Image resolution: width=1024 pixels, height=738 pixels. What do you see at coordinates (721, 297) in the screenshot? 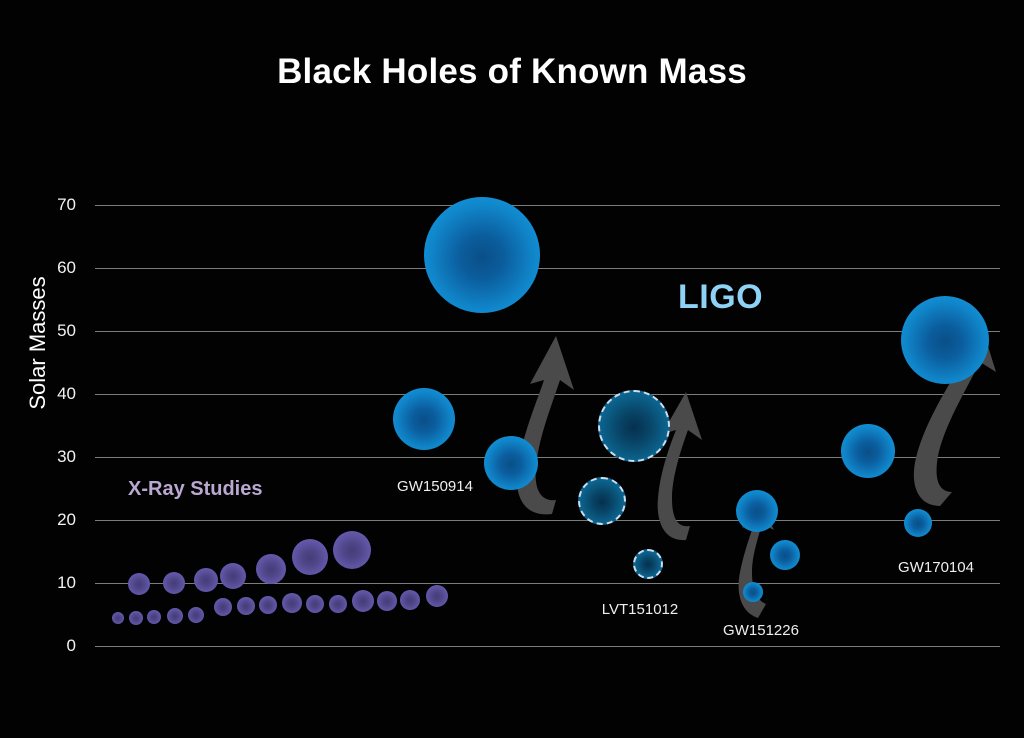
I see `ligo-annotation-label: LIGO` at bounding box center [721, 297].